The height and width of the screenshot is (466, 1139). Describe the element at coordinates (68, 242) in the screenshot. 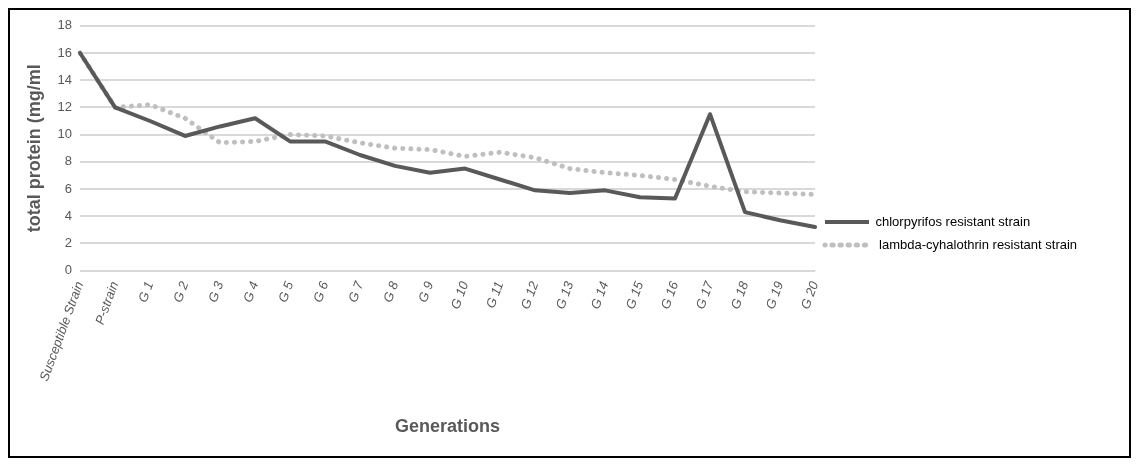

I see `y-tick-label: 2` at that location.